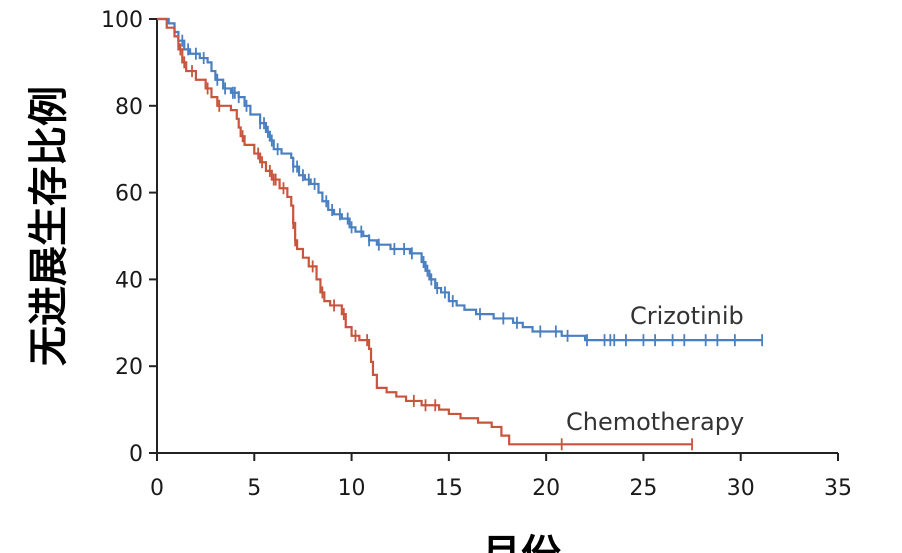 This screenshot has width=902, height=553. Describe the element at coordinates (449, 488) in the screenshot. I see `x-tick-label: 15` at that location.